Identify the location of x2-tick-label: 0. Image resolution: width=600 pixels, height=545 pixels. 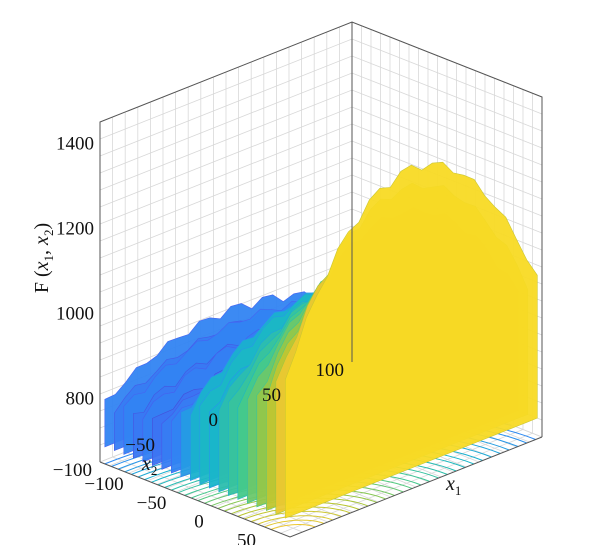
(214, 420).